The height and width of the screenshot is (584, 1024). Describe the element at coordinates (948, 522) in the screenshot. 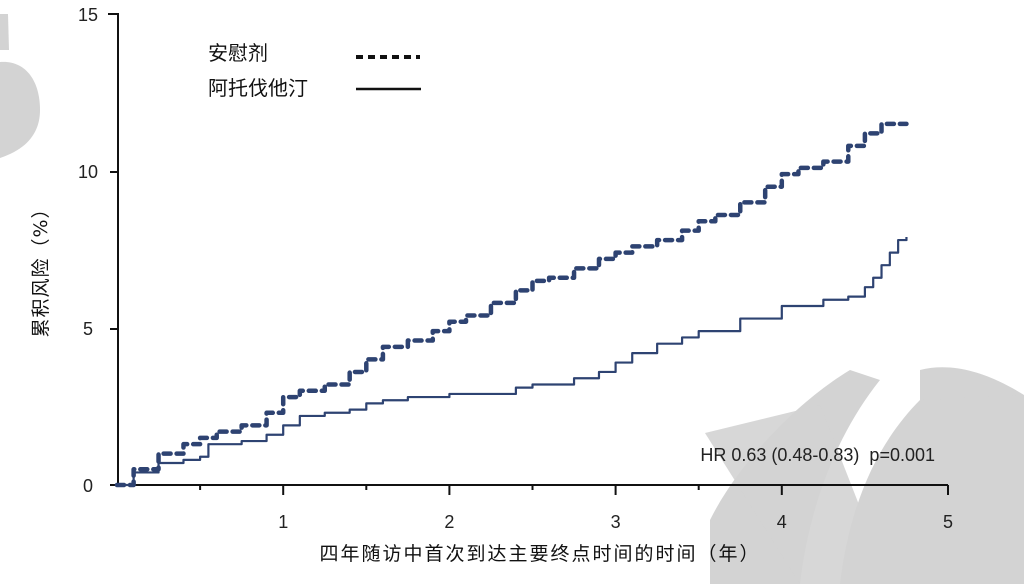

I see `x-tick-label: 5` at that location.